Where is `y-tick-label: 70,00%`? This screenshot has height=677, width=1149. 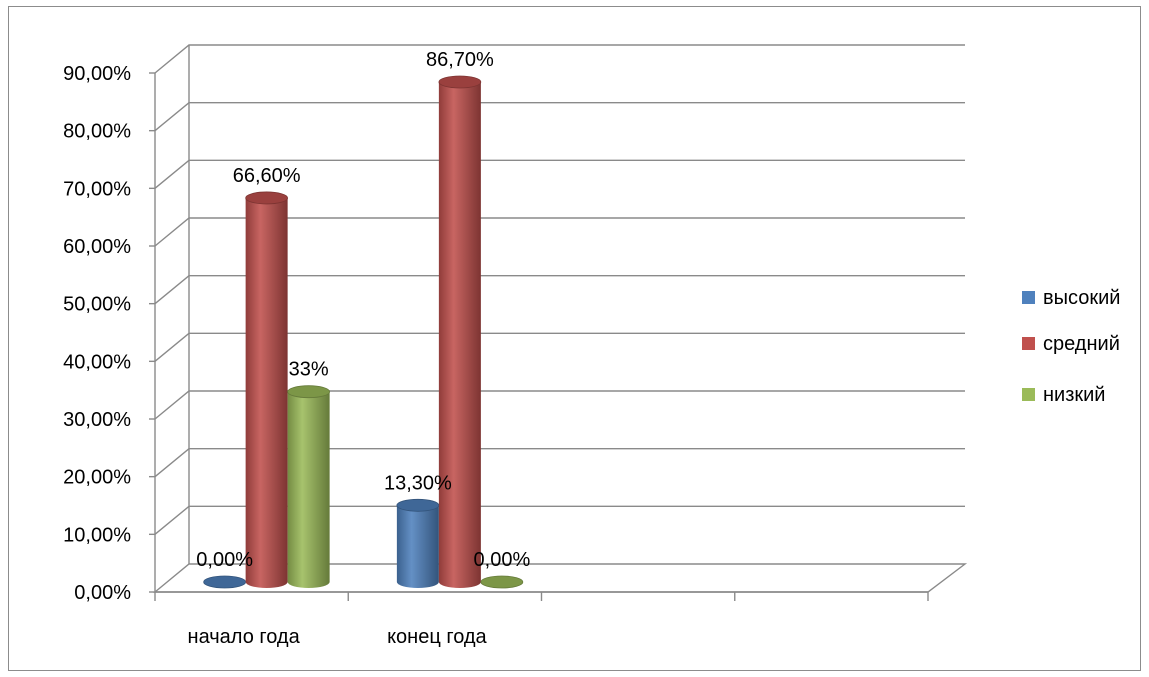 y-tick-label: 70,00% is located at coordinates (97, 189).